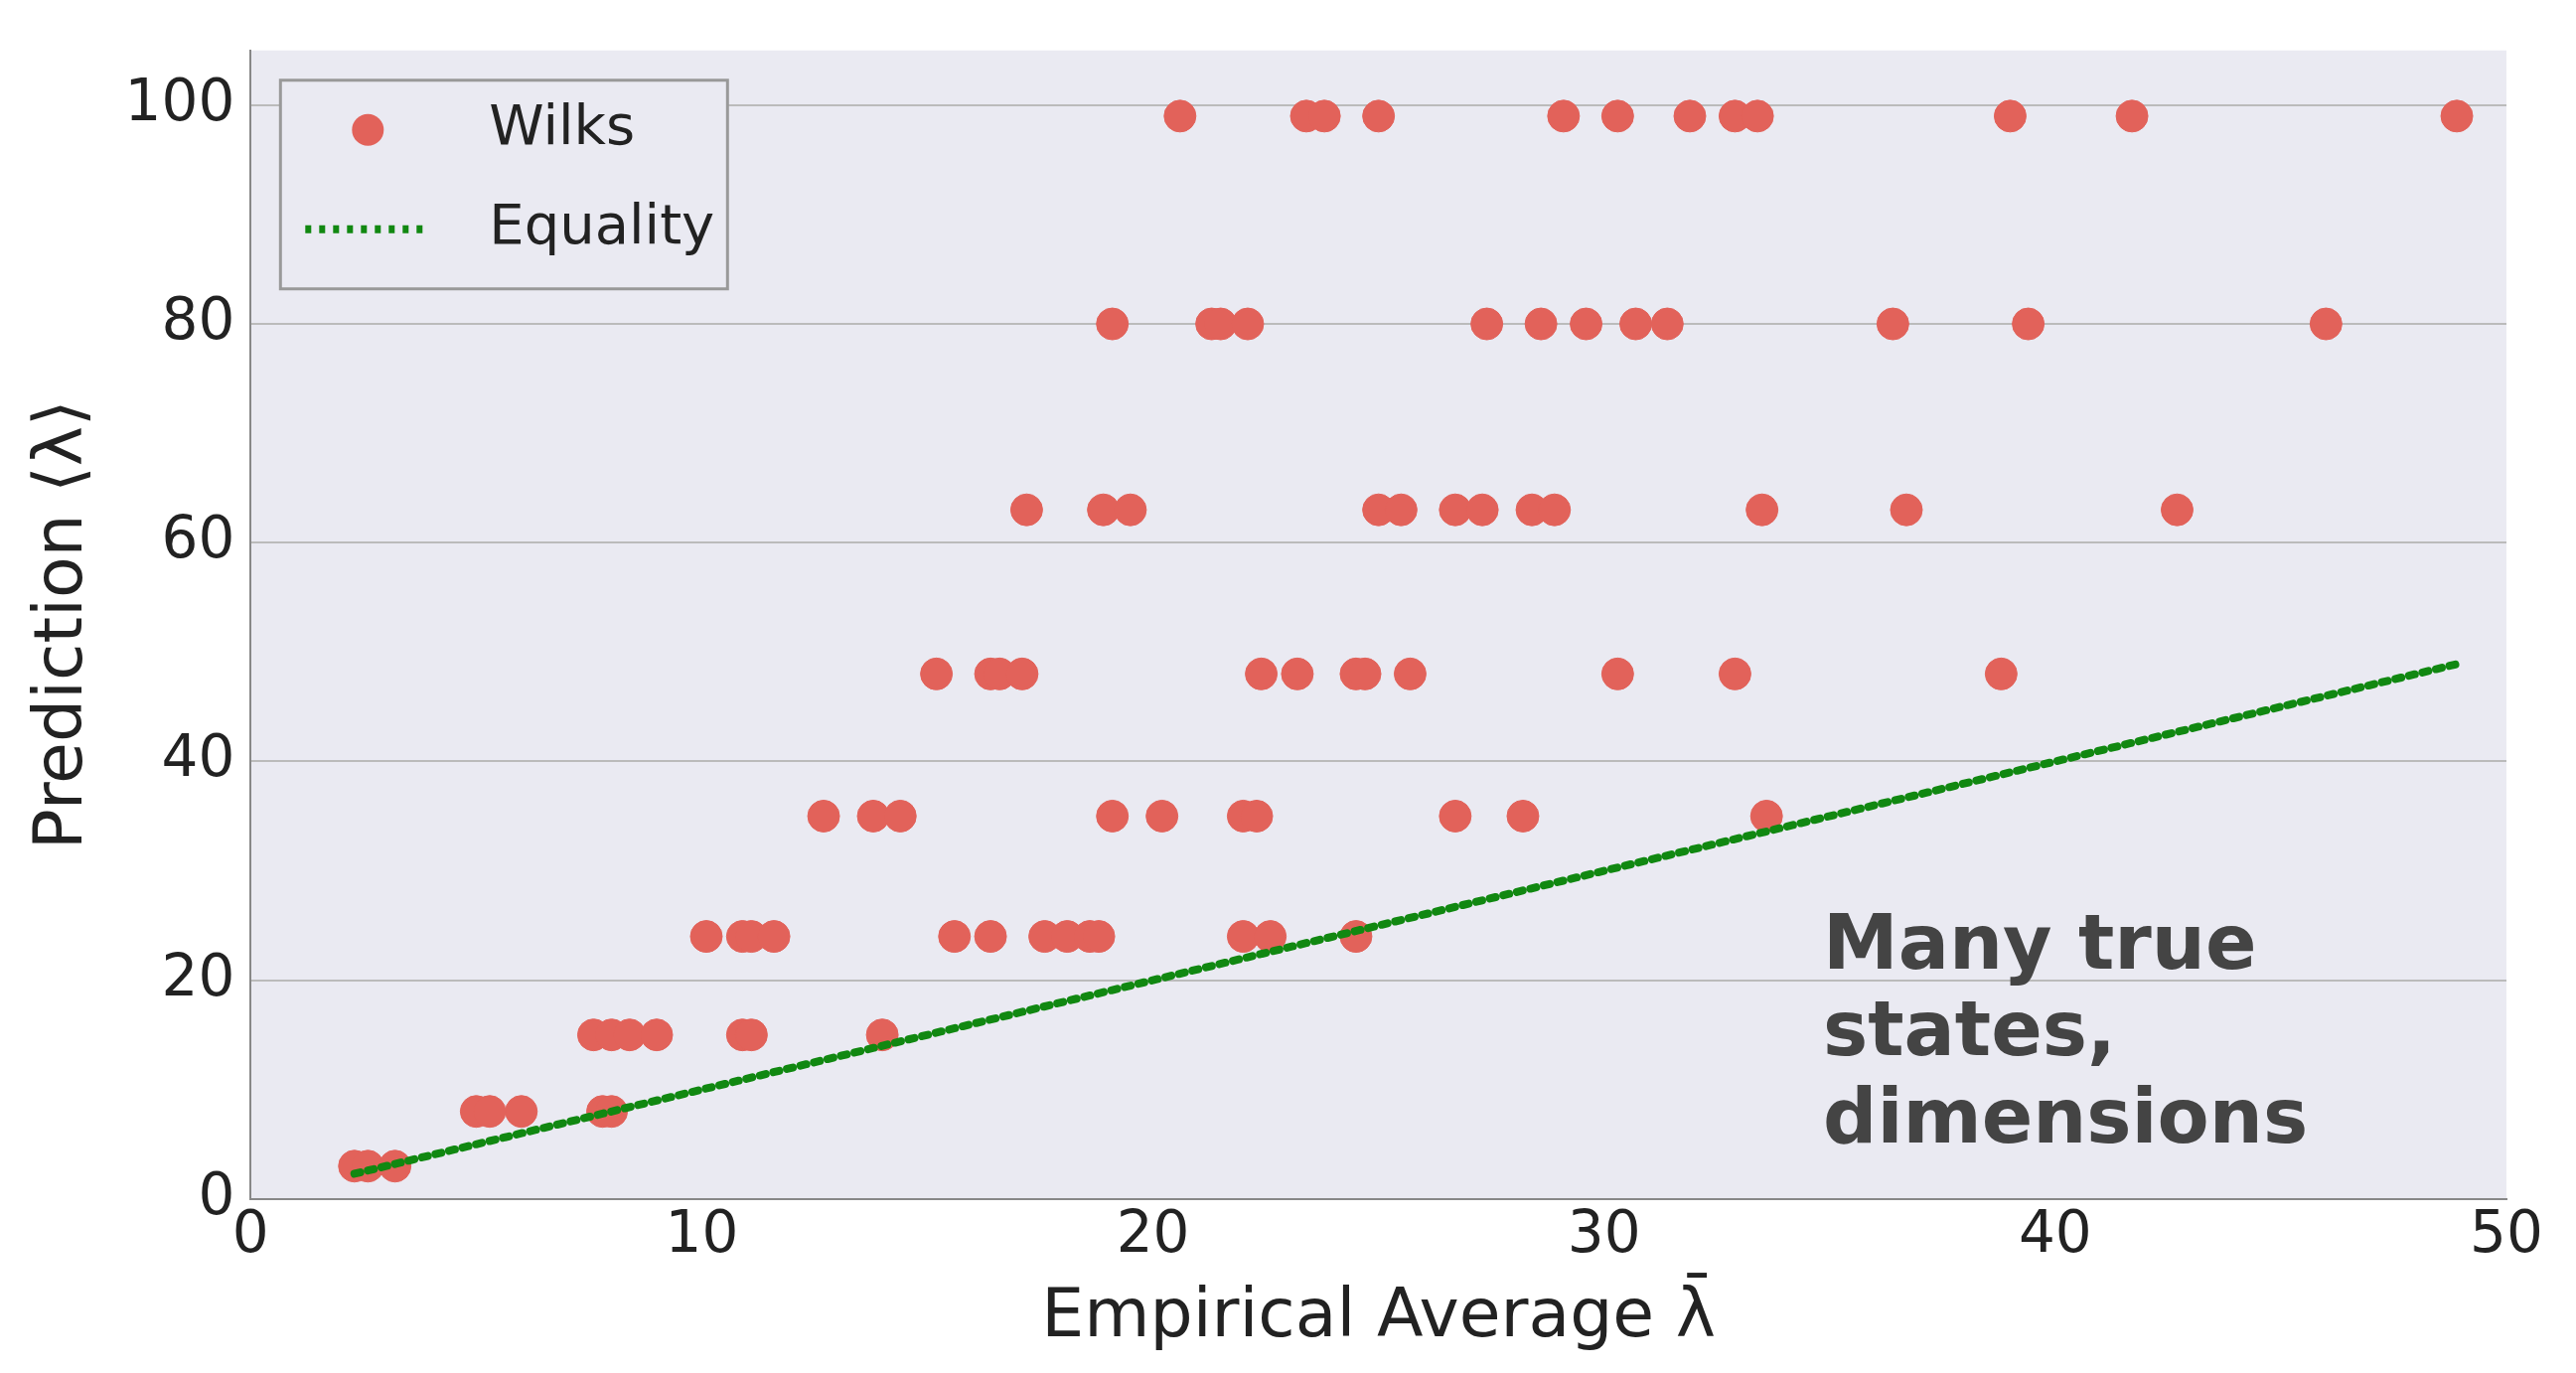 This screenshot has height=1373, width=2576. What do you see at coordinates (198, 757) in the screenshot?
I see `y-tick-label: 40` at bounding box center [198, 757].